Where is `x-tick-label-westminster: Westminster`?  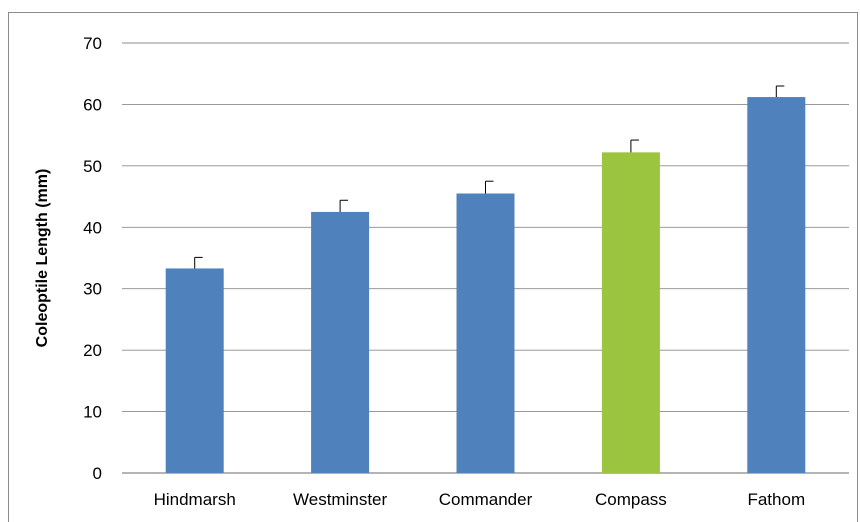
x-tick-label-westminster: Westminster is located at coordinates (340, 499).